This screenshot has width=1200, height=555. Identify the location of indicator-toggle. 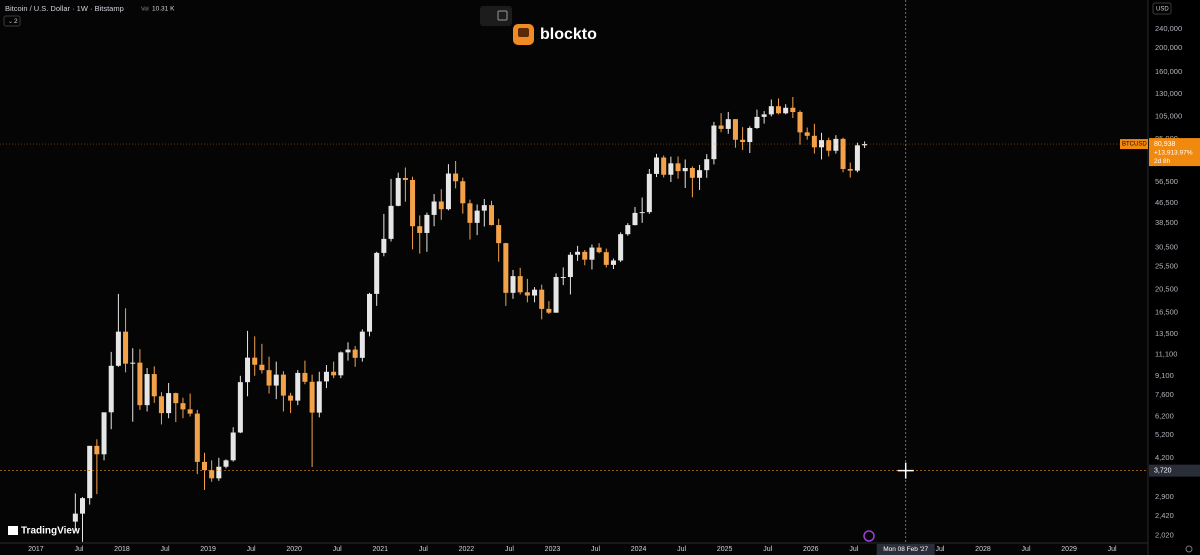
(12, 21).